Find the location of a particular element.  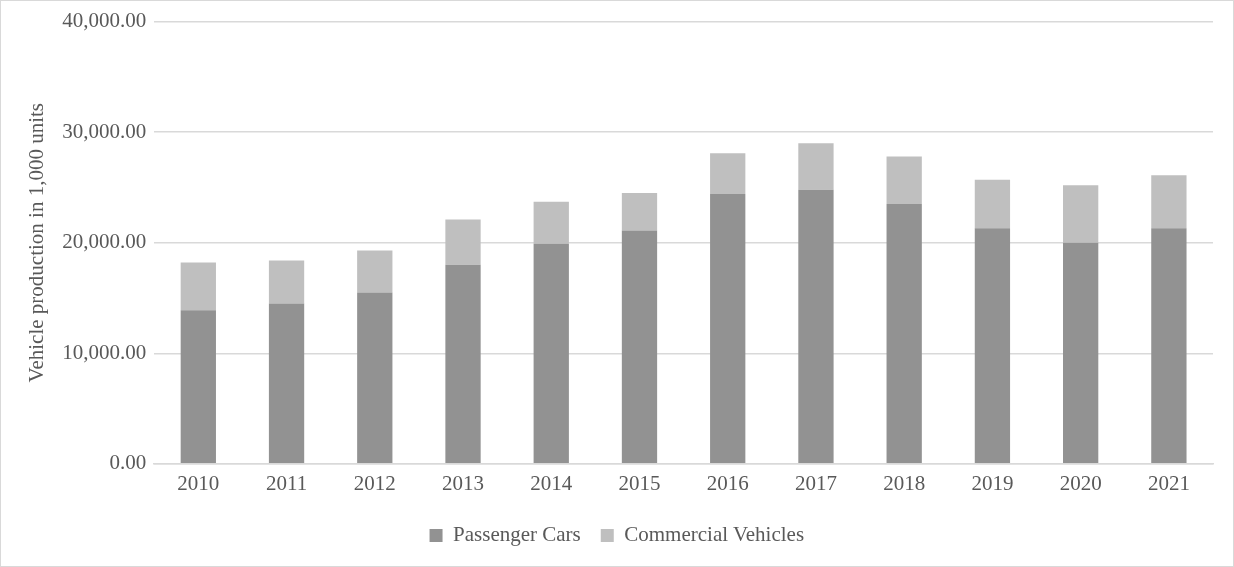

y-tick-label: 30,000.00 is located at coordinates (104, 130).